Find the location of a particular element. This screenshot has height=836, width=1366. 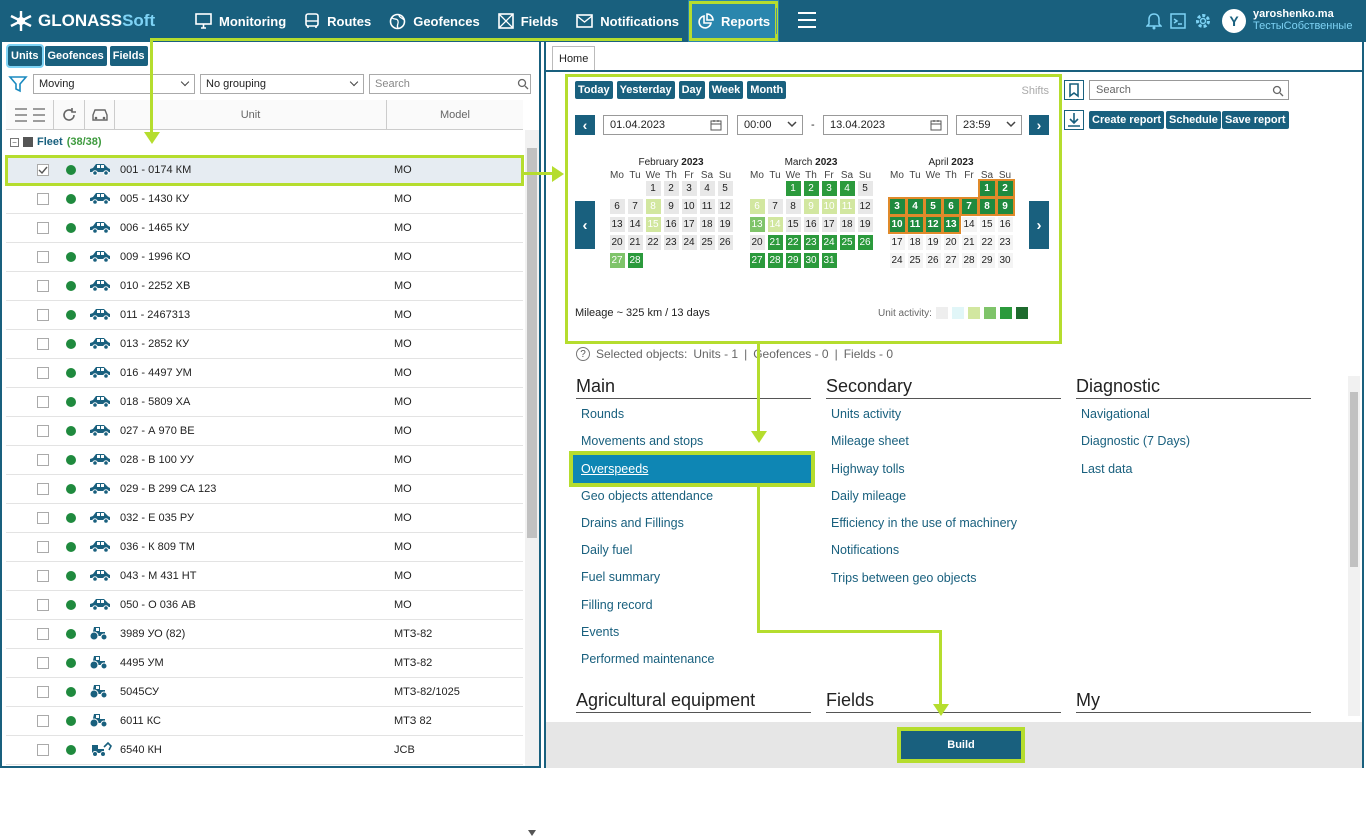

calendar-day: 6 is located at coordinates (617, 207).